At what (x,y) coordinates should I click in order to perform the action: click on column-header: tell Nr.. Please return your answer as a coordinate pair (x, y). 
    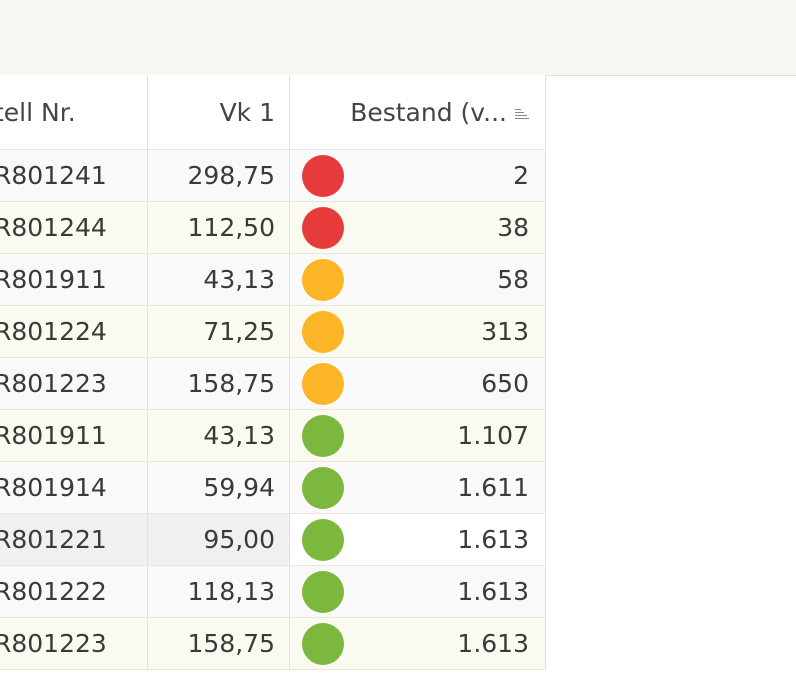
    Looking at the image, I should click on (74, 112).